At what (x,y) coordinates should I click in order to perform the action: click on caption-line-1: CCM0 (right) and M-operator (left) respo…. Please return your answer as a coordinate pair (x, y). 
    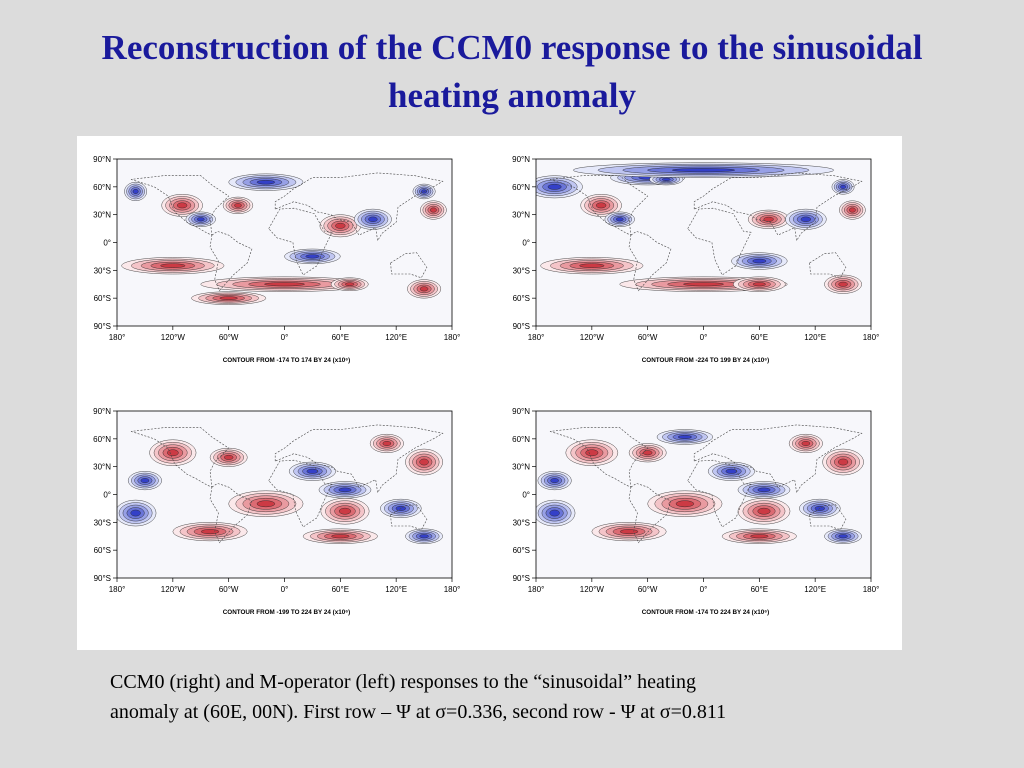
    Looking at the image, I should click on (403, 682).